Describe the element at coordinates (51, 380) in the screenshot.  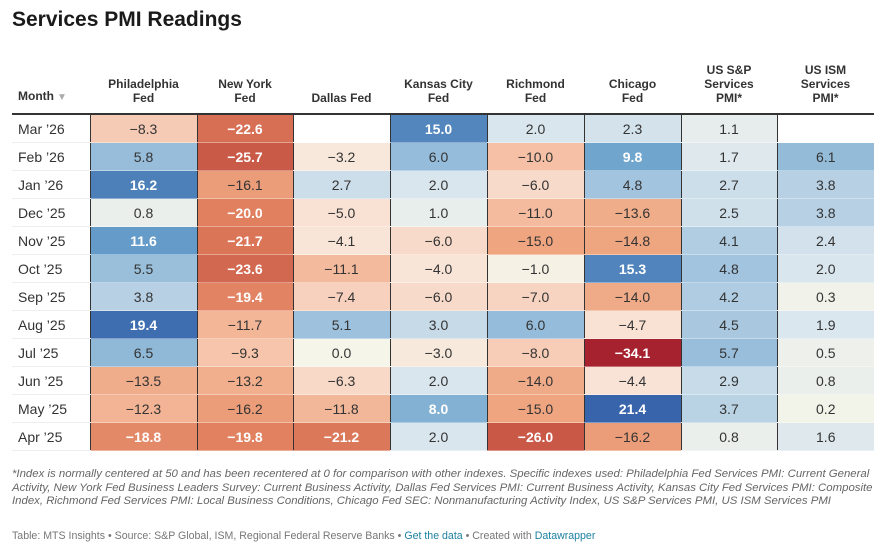
I see `month-cell: Jun ’25` at that location.